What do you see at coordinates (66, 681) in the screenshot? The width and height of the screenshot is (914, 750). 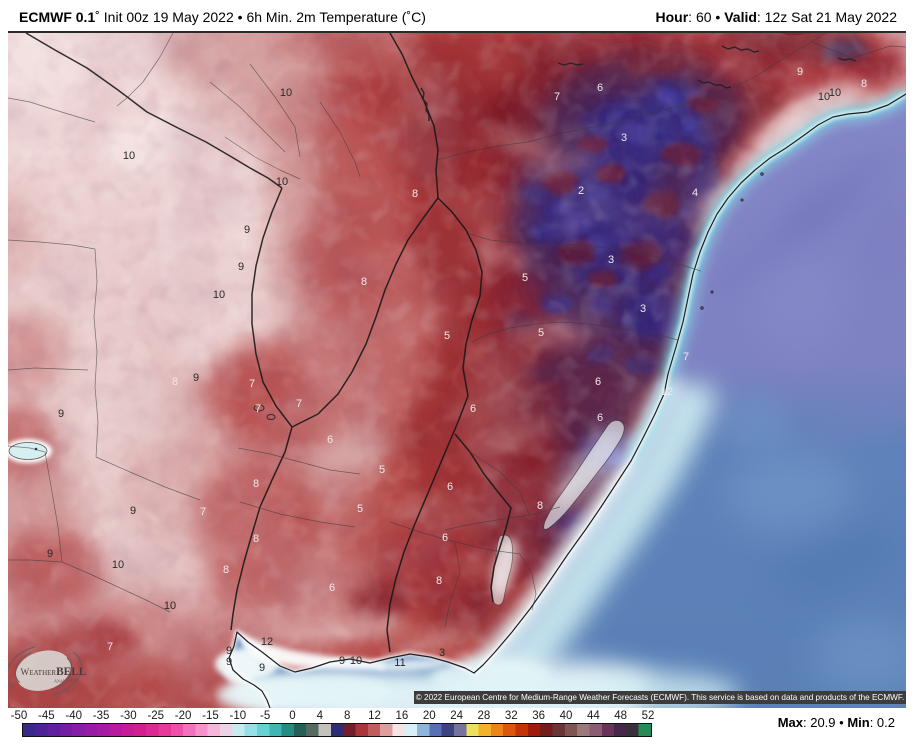 I see `svg-text: ANALYTICS` at bounding box center [66, 681].